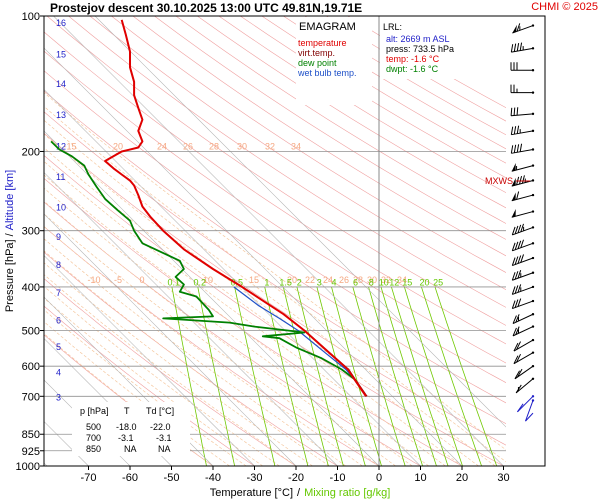  Describe the element at coordinates (522, 222) in the screenshot. I see `wind-barbs` at that location.